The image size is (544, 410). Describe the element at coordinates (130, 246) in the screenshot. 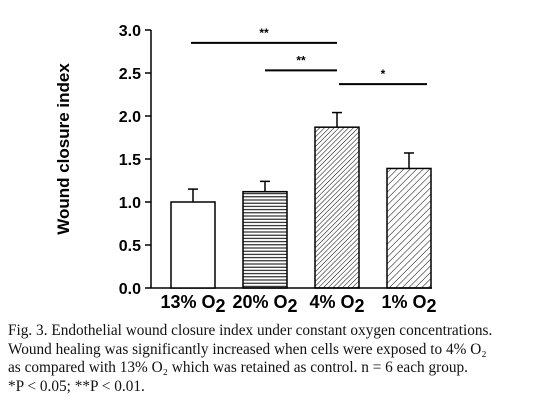

I see `y-tick-label: 0.5` at that location.